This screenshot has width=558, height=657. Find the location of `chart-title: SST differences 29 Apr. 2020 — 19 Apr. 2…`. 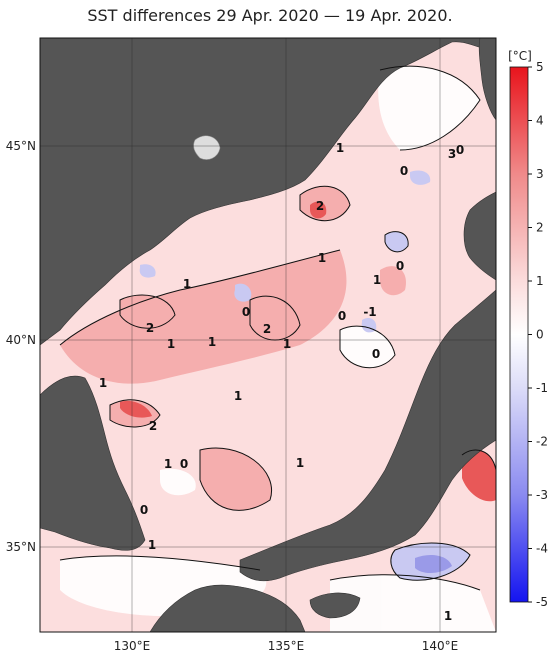

chart-title: SST differences 29 Apr. 2020 — 19 Apr. 2… is located at coordinates (270, 15).